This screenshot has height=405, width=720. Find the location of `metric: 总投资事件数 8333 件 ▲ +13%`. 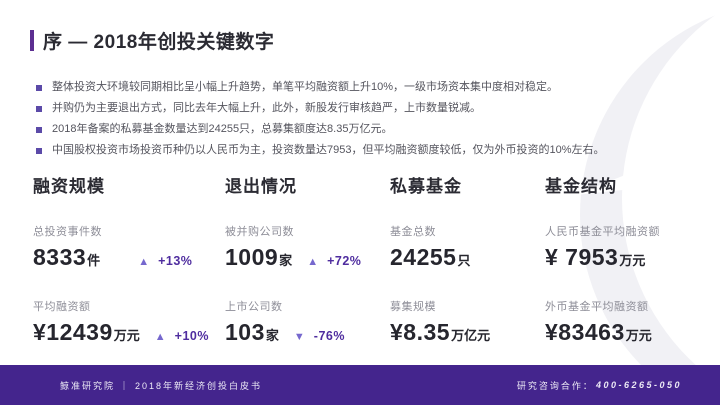

metric: 总投资事件数 8333 件 ▲ +13% is located at coordinates (129, 247).